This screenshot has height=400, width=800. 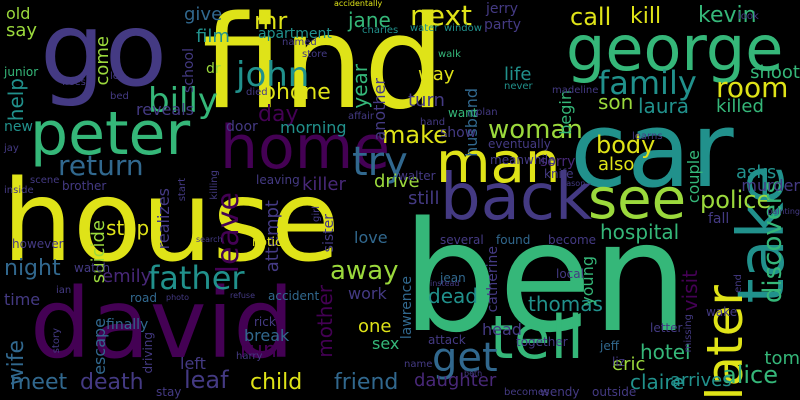 What do you see at coordinates (214, 185) in the screenshot?
I see `word-killing: killing` at bounding box center [214, 185].